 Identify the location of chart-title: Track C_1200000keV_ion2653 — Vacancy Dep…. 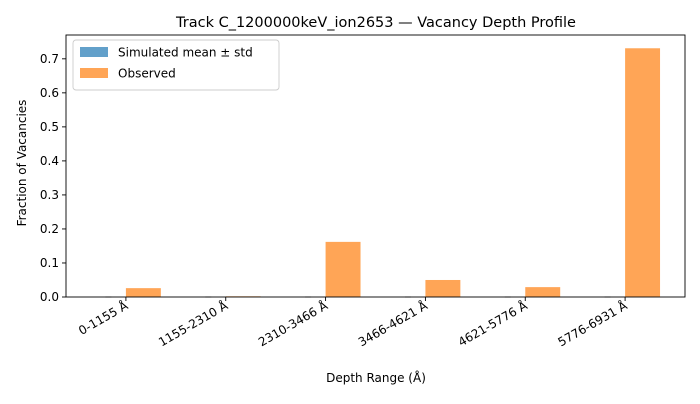
(375, 23).